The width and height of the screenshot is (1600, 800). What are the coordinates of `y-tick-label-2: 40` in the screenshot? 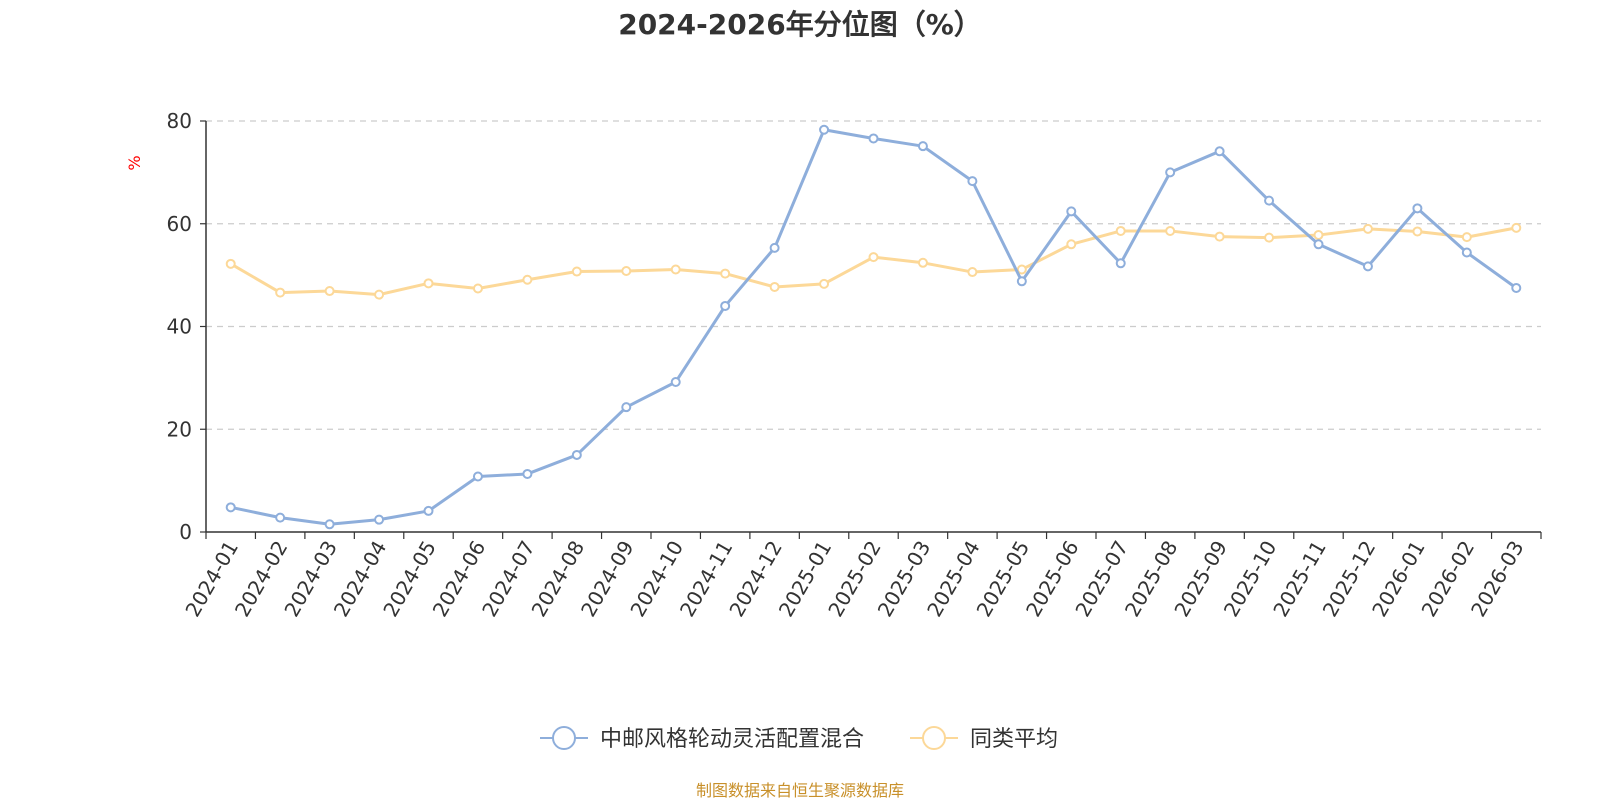 It's located at (179, 327).